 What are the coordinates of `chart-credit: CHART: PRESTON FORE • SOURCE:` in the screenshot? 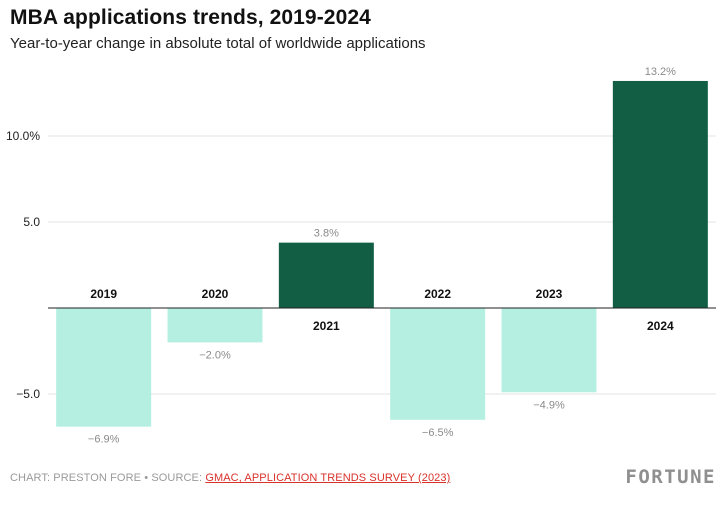 It's located at (108, 478).